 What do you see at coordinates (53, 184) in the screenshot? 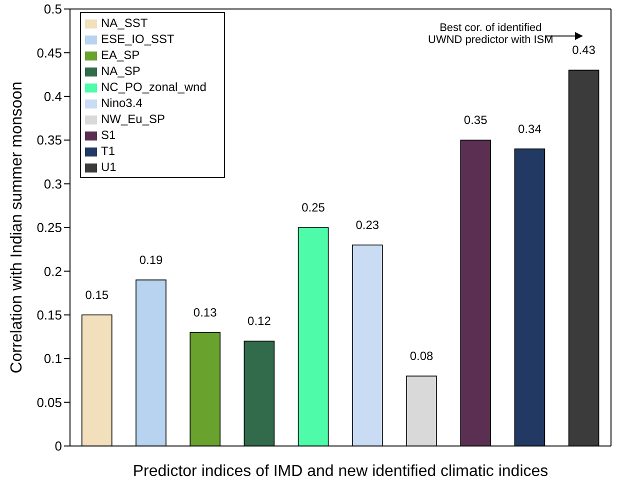
I see `y-tick-label: 0.3` at bounding box center [53, 184].